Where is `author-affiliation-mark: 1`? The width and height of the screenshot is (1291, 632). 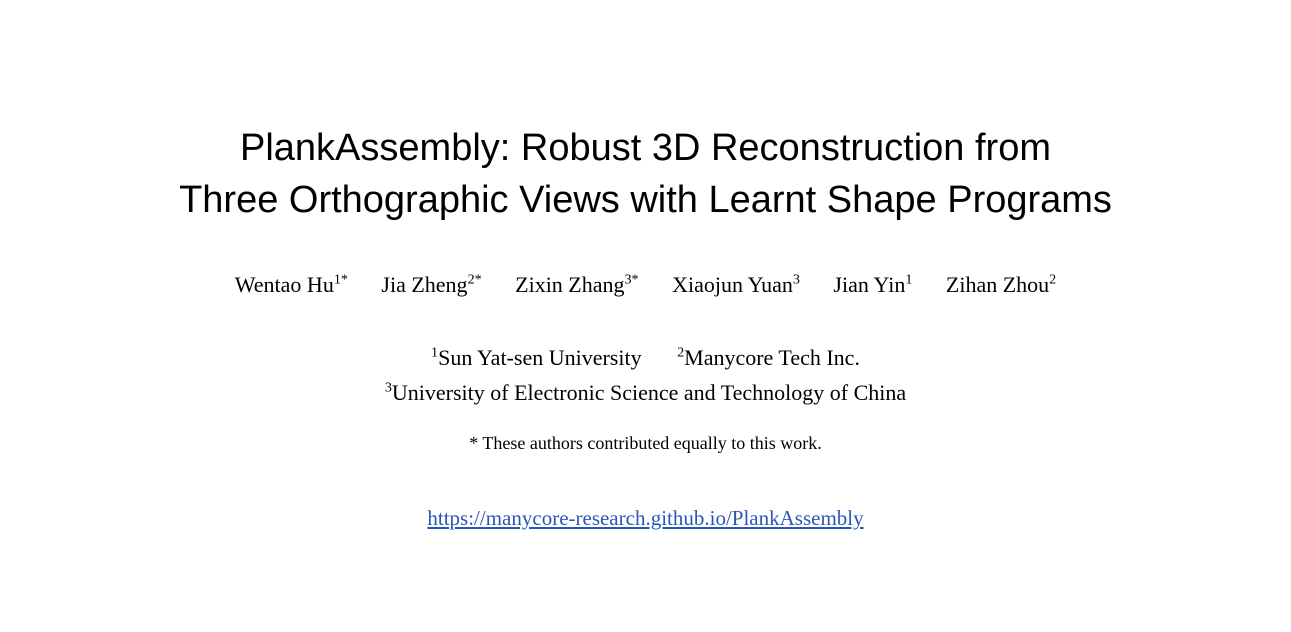 author-affiliation-mark: 1 is located at coordinates (909, 279).